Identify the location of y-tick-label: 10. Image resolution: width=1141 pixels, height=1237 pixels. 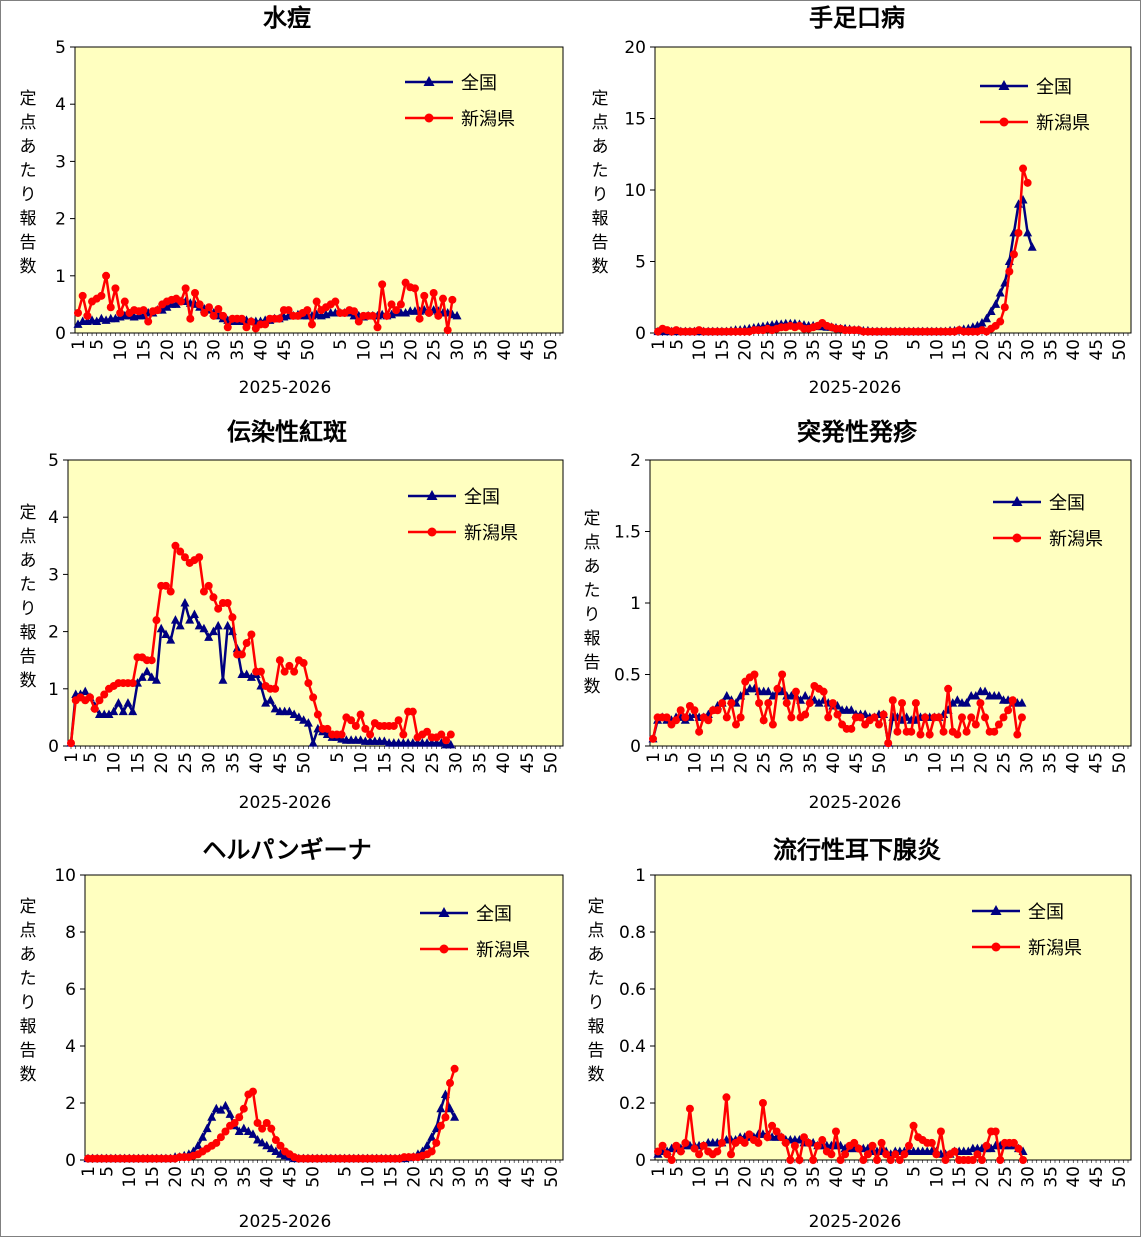
(635, 191).